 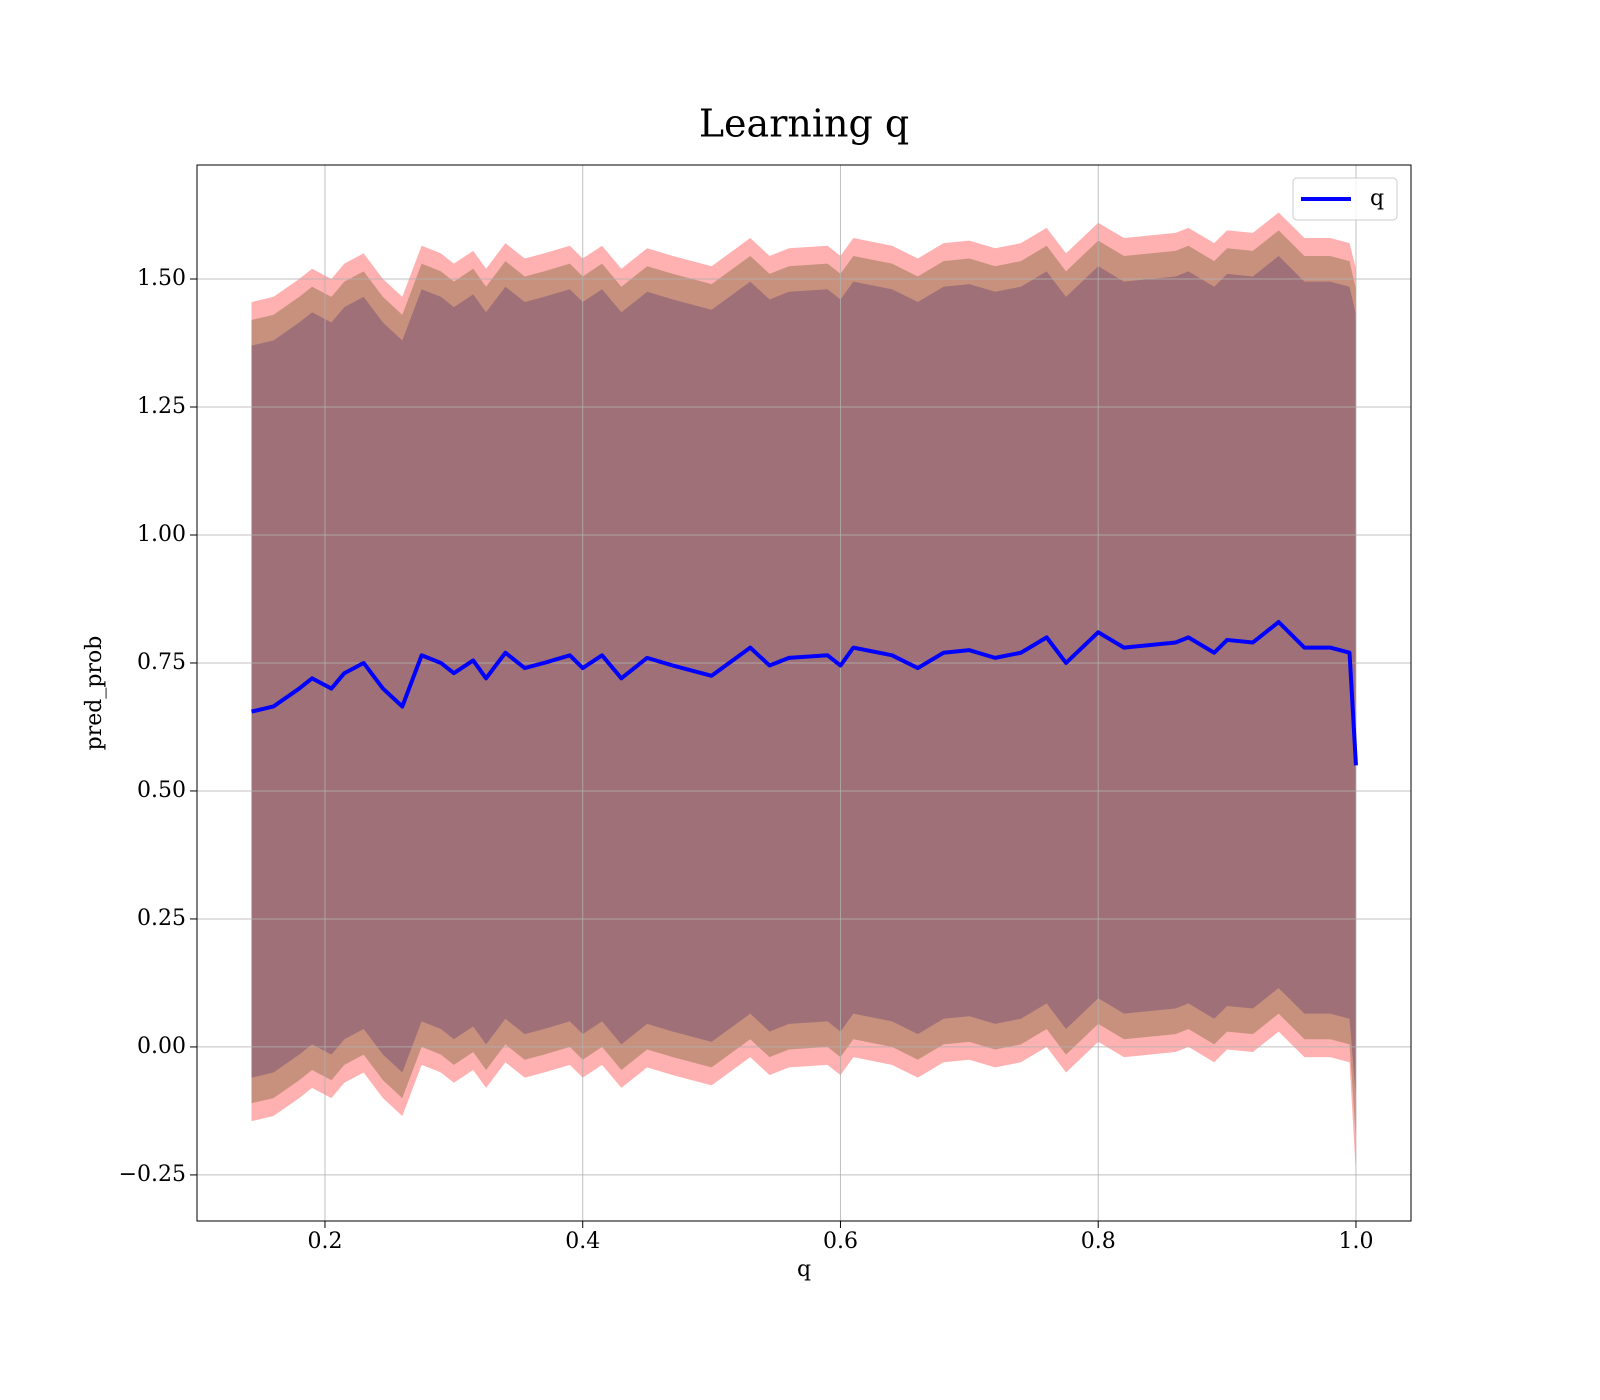 I want to click on chart-title: Learning q, so click(x=804, y=124).